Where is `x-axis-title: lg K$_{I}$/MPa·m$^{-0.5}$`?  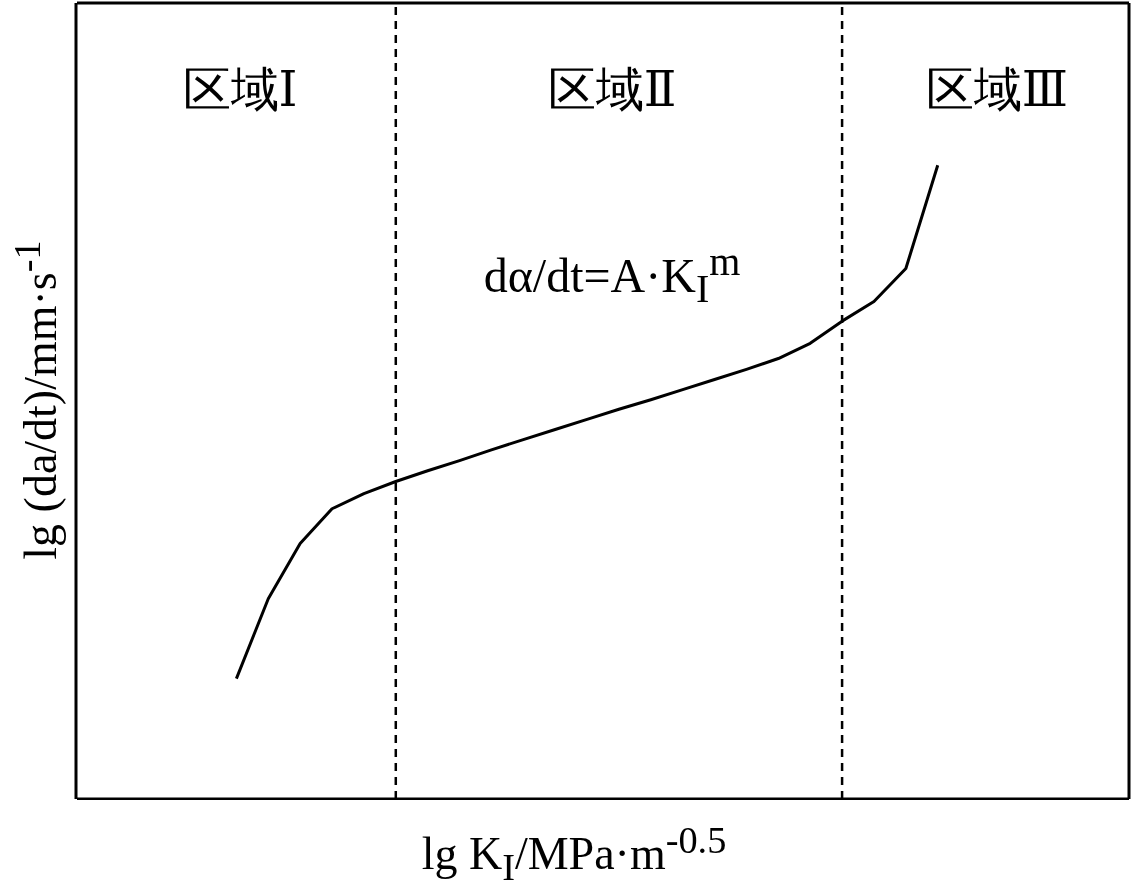
x-axis-title: lg K$_{I}$/MPa·m$^{-0.5}$ is located at coordinates (574, 853).